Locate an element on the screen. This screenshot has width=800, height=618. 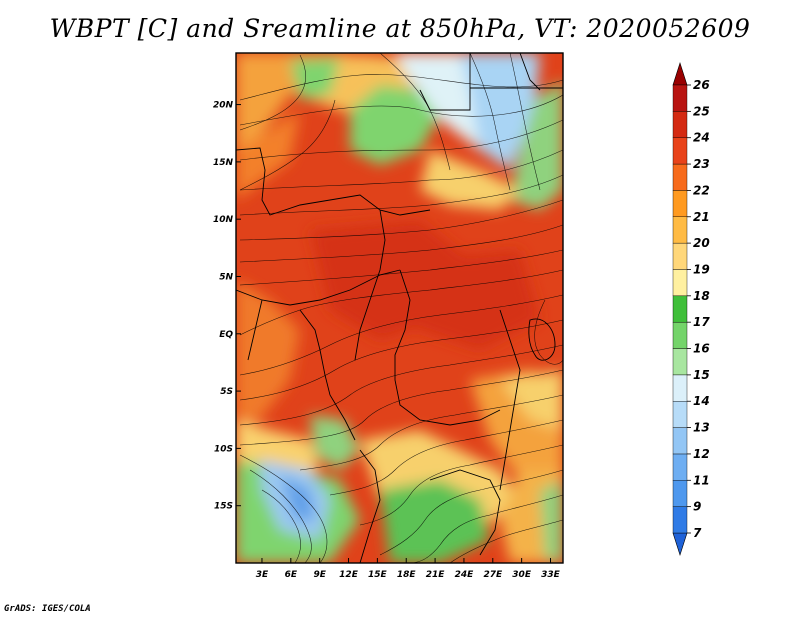
colorbar-label: 21 is located at coordinates (701, 217).